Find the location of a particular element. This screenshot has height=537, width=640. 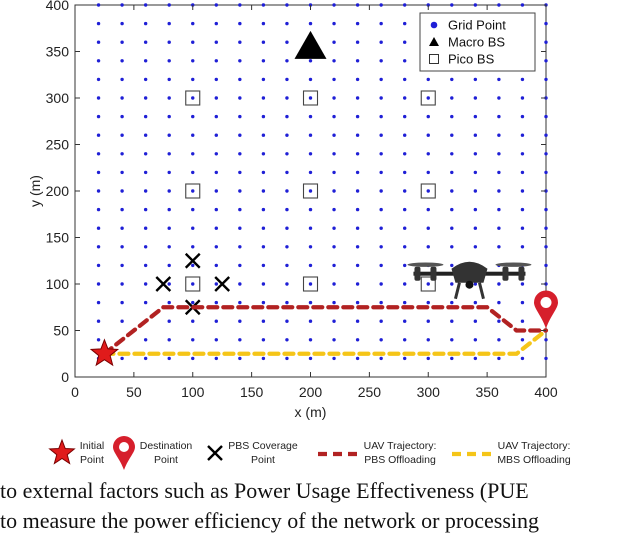

y-tick-label: 150 is located at coordinates (58, 238).